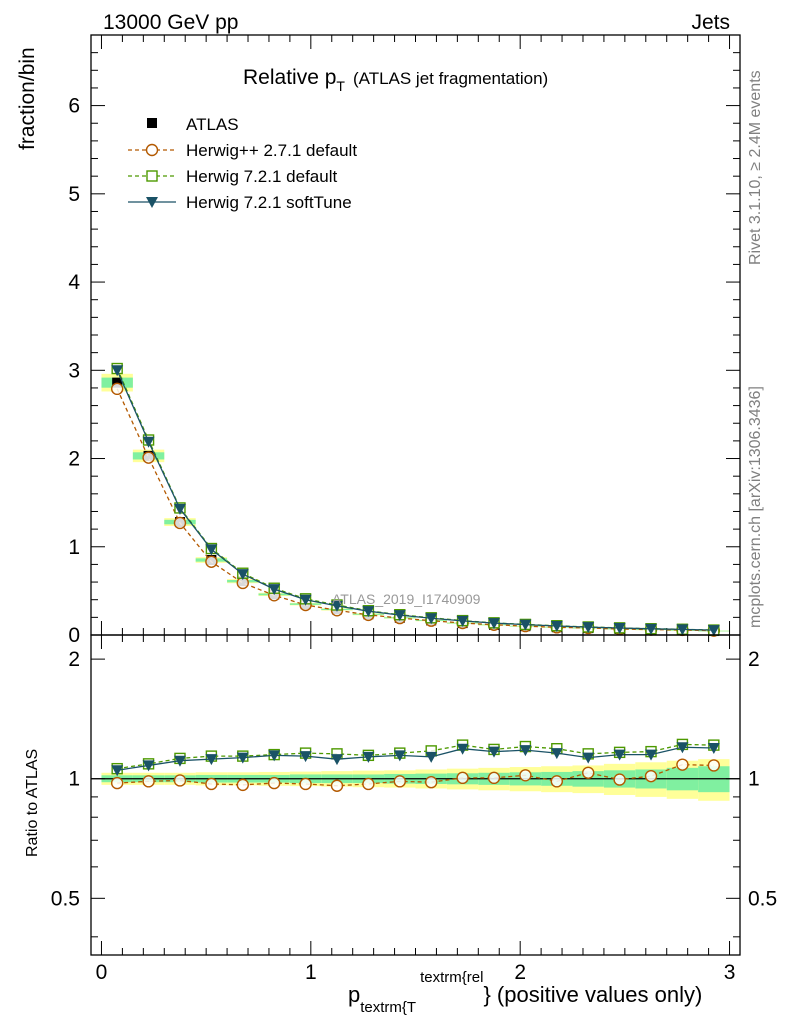 Image resolution: width=786 pixels, height=1024 pixels. What do you see at coordinates (152, 176) in the screenshot?
I see `legend-marker-herwig721` at bounding box center [152, 176].